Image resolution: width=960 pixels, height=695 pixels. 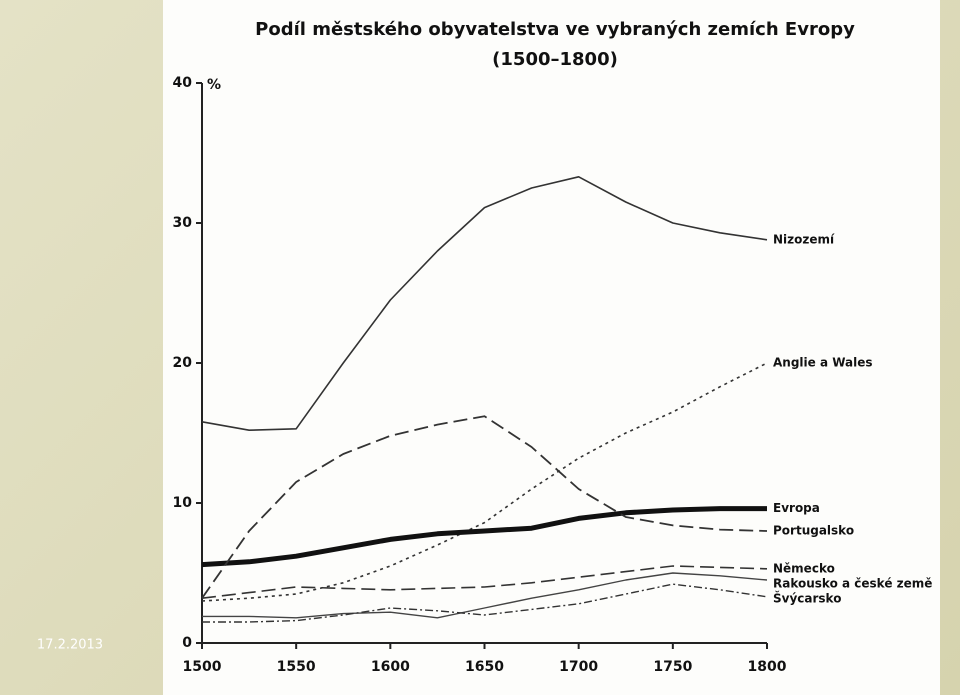 I want to click on legend-label: Evropa, so click(x=796, y=508).